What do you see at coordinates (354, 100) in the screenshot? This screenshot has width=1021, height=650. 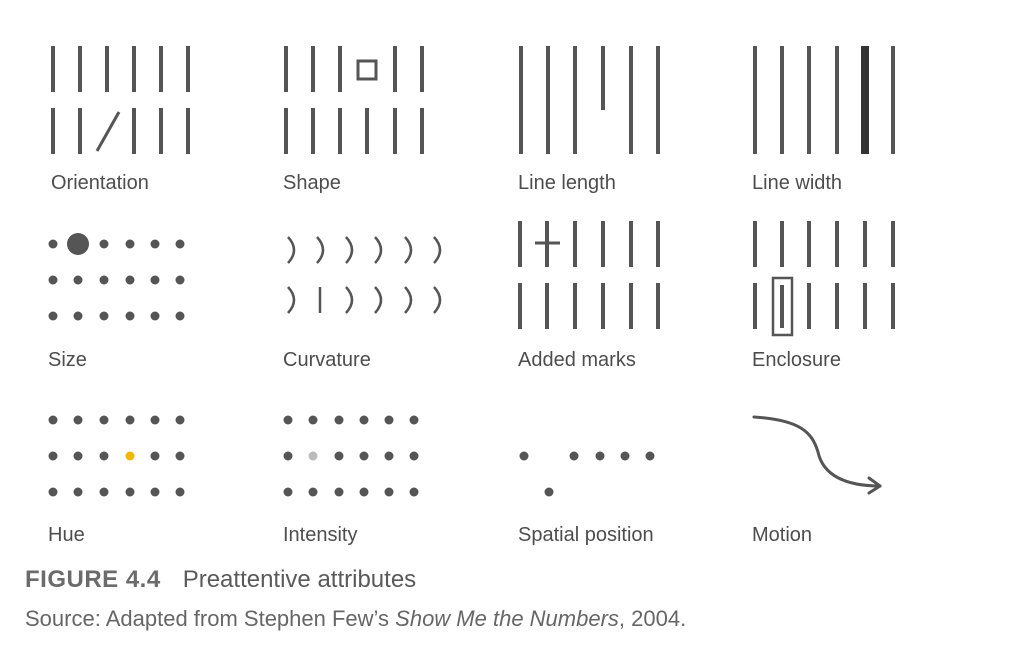 I see `shape-sample` at bounding box center [354, 100].